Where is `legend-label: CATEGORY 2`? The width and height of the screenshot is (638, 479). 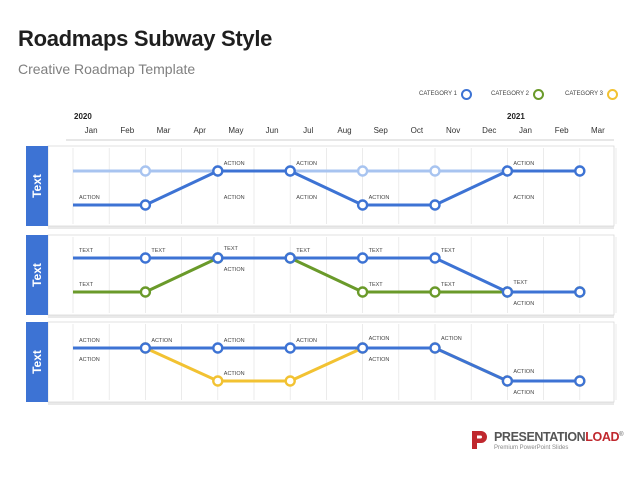
legend-label: CATEGORY 2 is located at coordinates (510, 94).